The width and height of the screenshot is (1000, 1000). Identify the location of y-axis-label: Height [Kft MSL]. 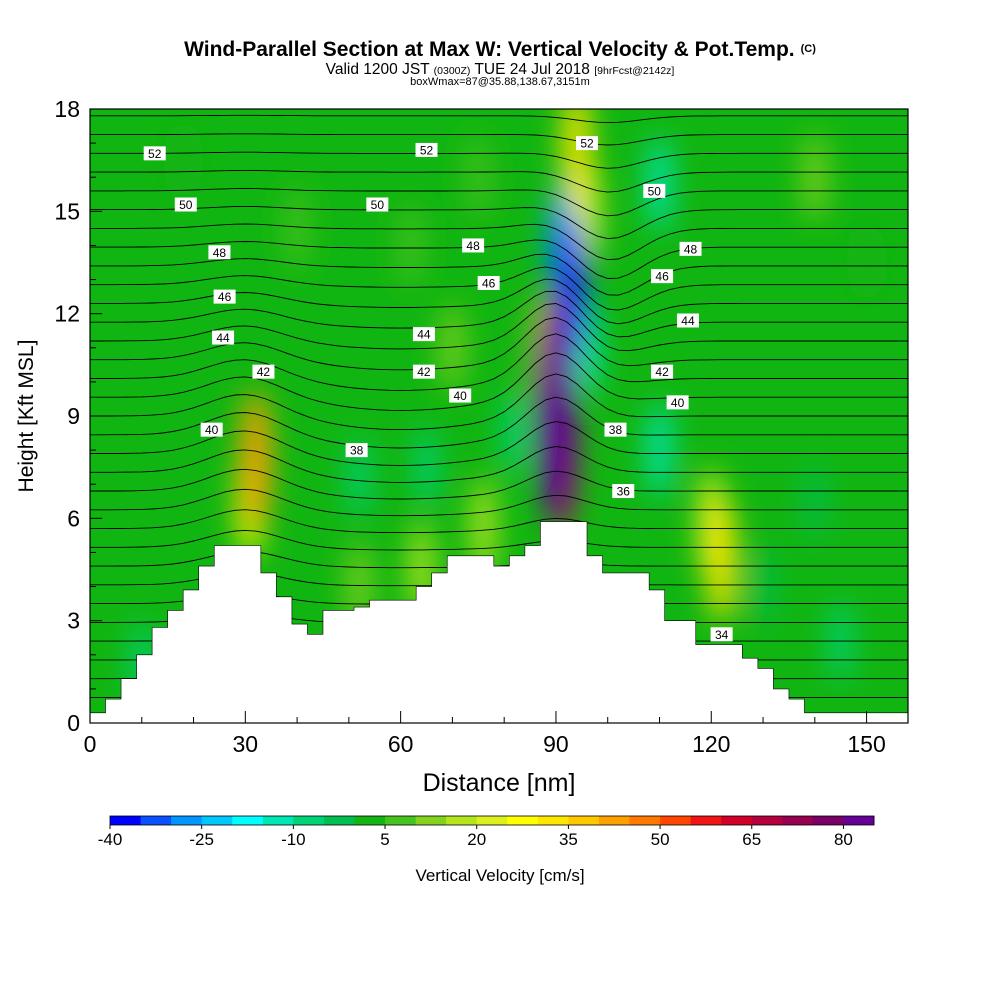
(26, 416).